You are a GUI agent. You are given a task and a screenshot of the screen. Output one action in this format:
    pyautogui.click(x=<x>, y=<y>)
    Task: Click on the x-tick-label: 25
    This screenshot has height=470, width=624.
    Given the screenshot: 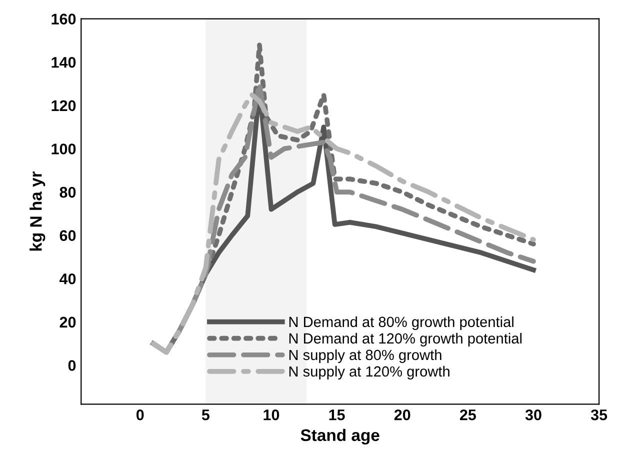 What is the action you would take?
    pyautogui.click(x=468, y=414)
    